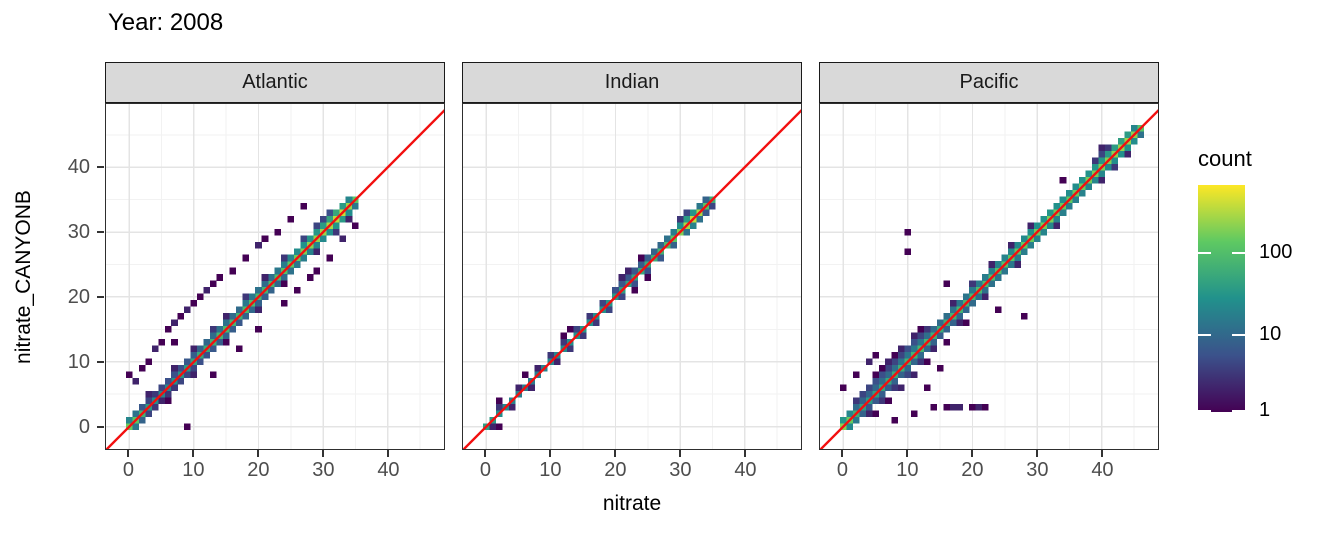 This screenshot has width=1344, height=537. What do you see at coordinates (78, 231) in the screenshot?
I see `y-tick-label: 30` at bounding box center [78, 231].